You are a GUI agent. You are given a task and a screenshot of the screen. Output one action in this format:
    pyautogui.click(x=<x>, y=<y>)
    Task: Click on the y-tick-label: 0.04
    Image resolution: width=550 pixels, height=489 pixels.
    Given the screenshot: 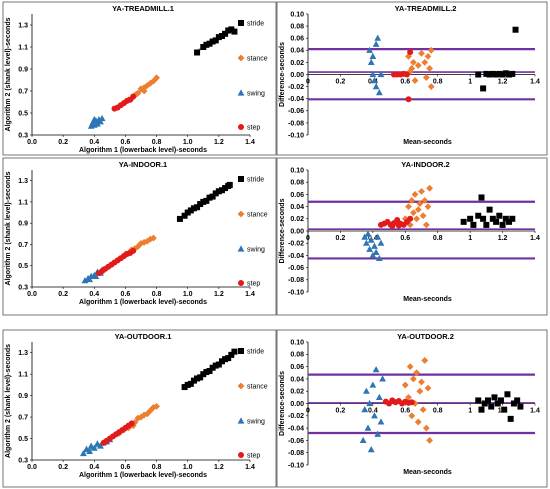 What is the action you would take?
    pyautogui.click(x=297, y=51)
    